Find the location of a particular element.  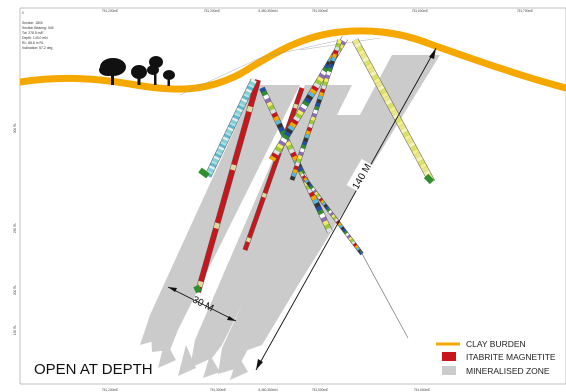

top-tick: 751,200mE is located at coordinates (110, 11).